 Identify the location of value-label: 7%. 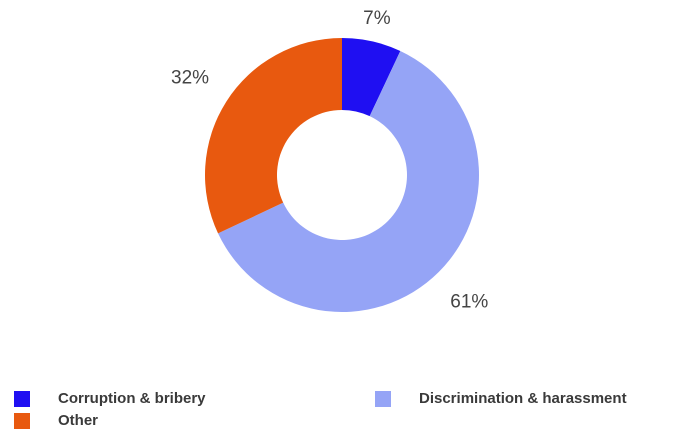
(377, 18).